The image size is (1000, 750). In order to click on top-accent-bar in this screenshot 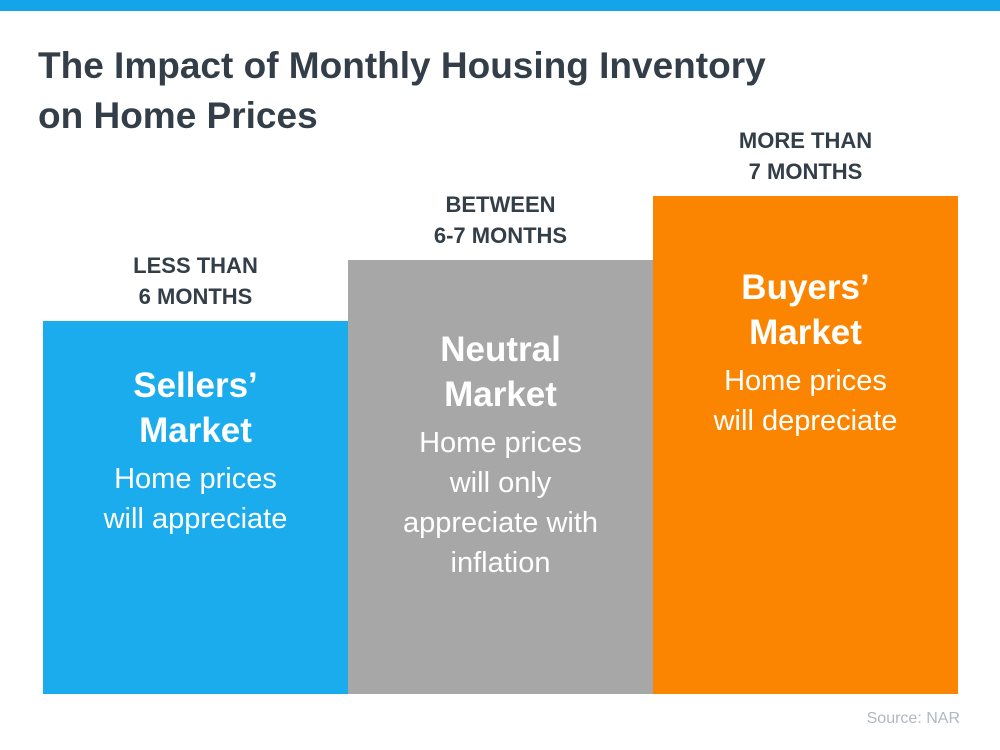, I will do `click(500, 5)`.